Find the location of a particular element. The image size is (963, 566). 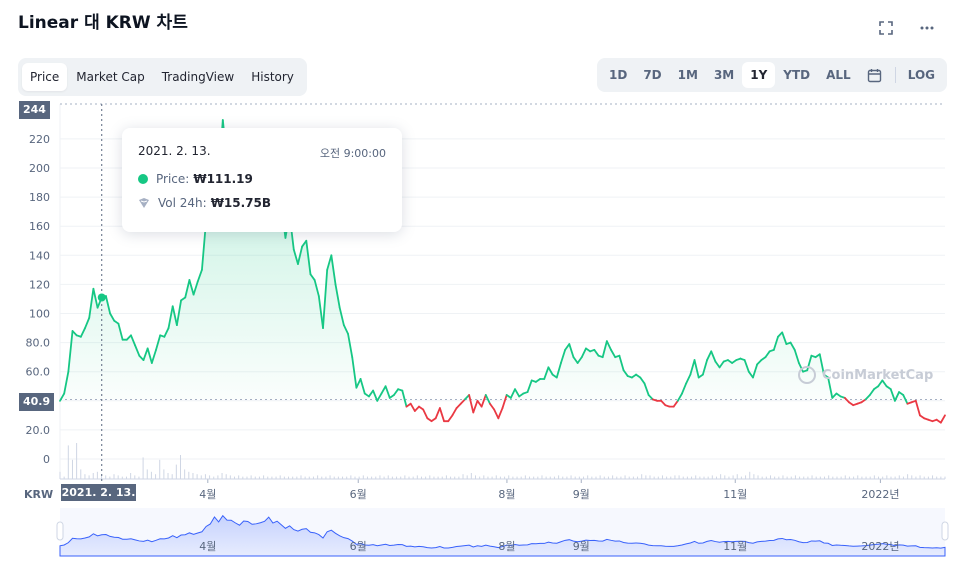

fullscreen-icon is located at coordinates (886, 28).